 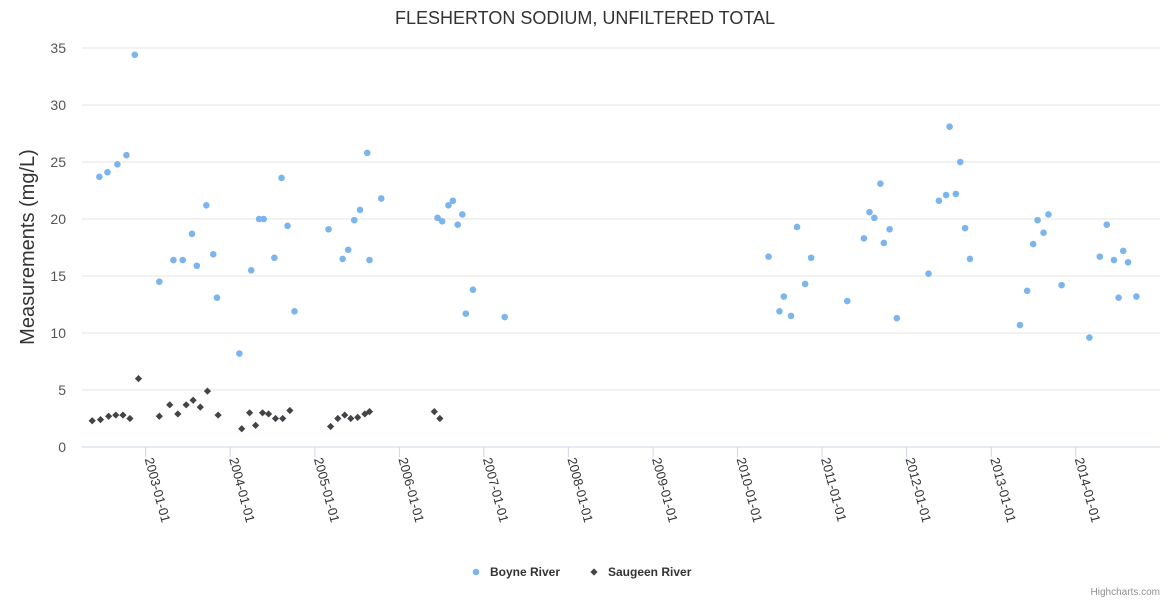 What do you see at coordinates (525, 572) in the screenshot?
I see `legend-label: Boyne River` at bounding box center [525, 572].